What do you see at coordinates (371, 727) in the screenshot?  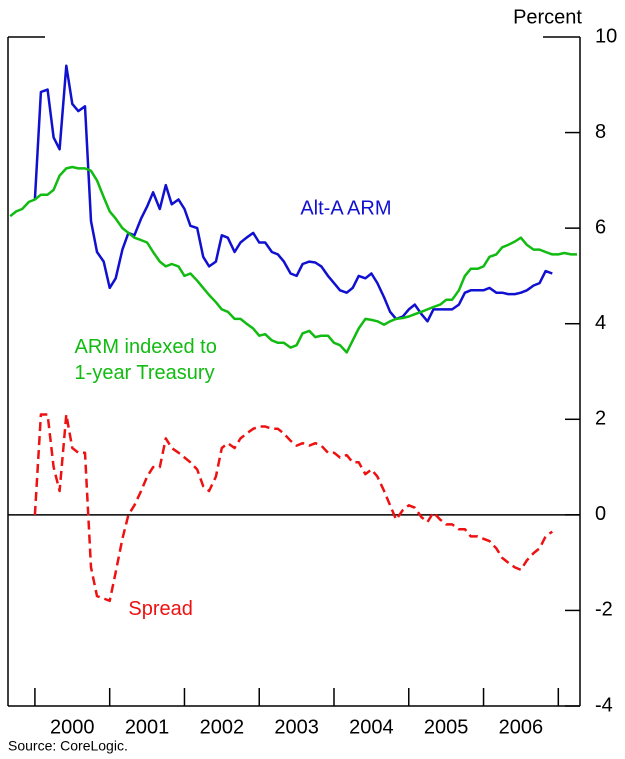 I see `x-tick-label: 2004` at bounding box center [371, 727].